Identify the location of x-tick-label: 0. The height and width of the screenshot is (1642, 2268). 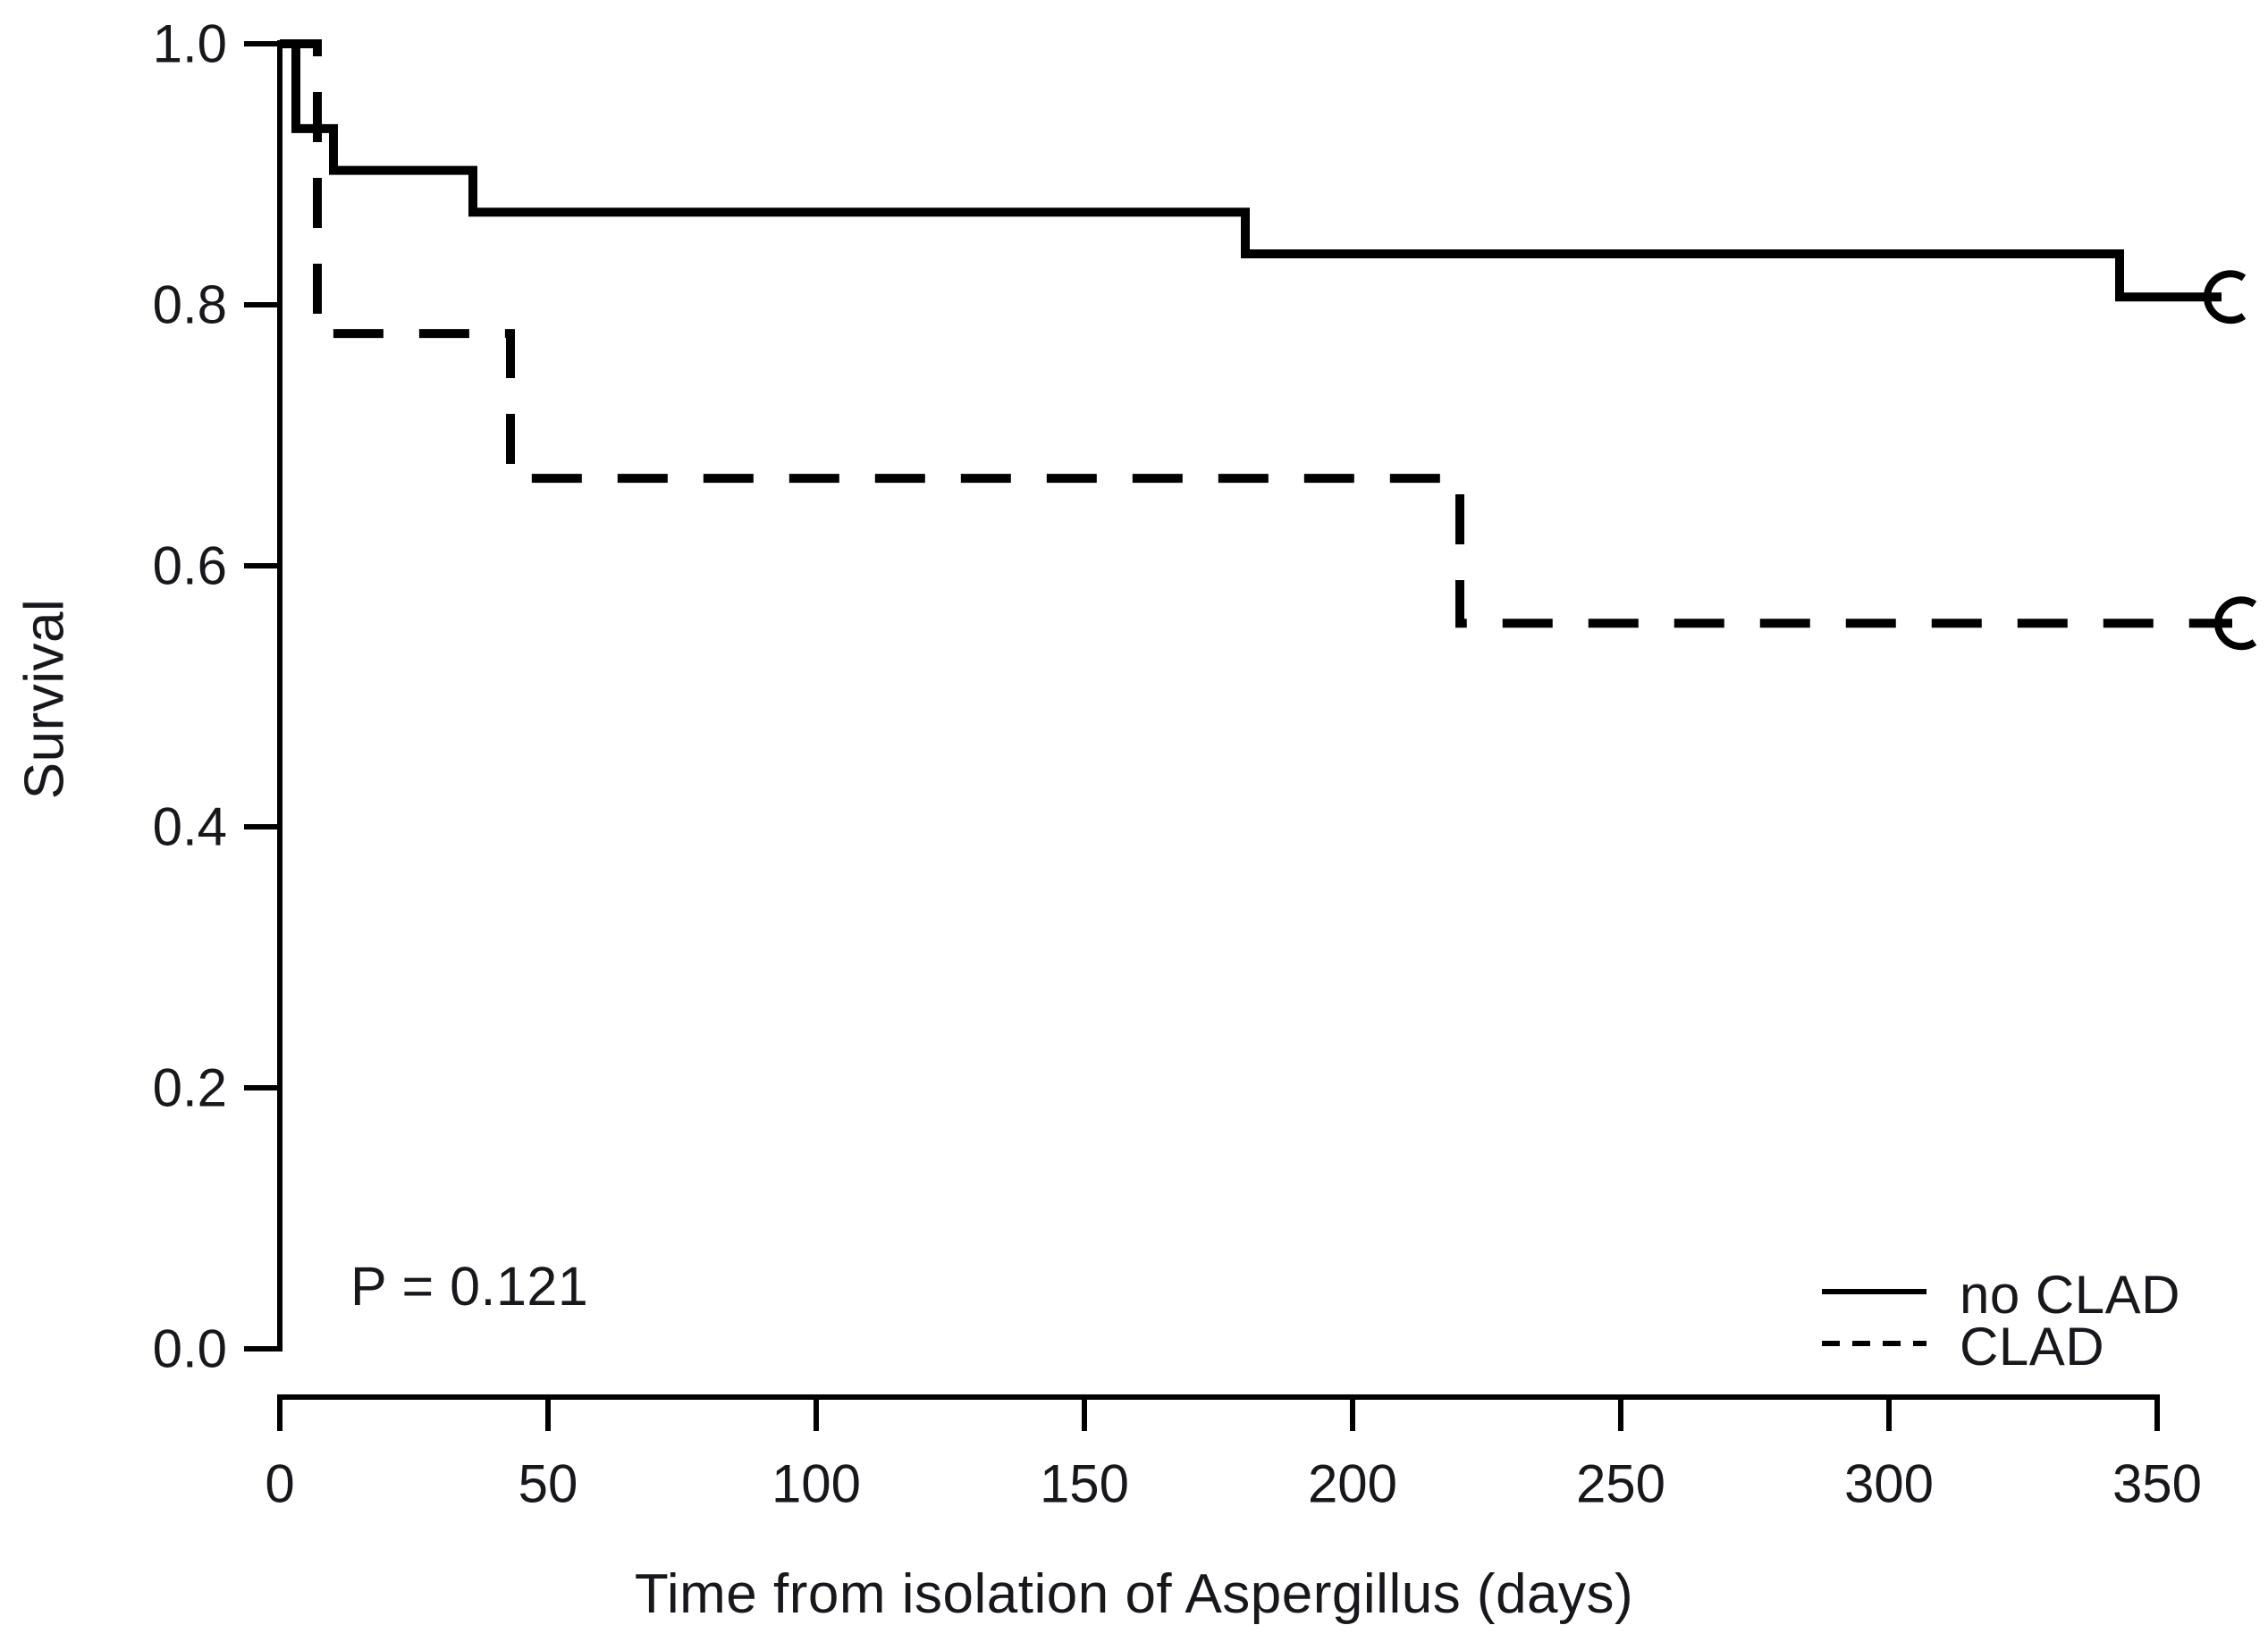
(279, 1484).